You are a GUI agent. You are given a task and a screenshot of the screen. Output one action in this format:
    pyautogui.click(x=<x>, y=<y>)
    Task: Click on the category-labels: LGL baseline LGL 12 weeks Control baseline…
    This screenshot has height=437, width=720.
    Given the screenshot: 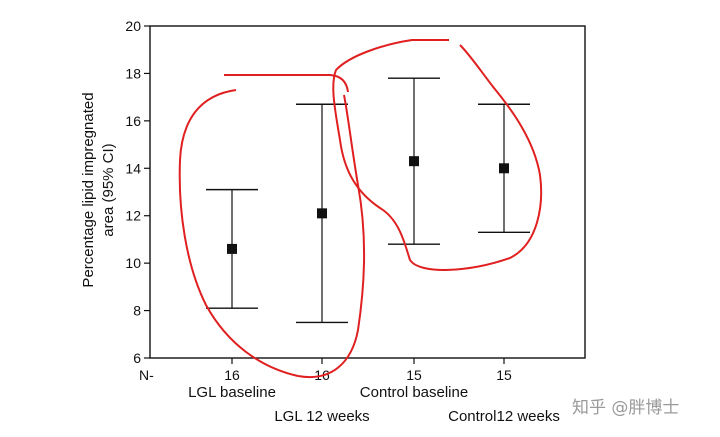 What is the action you would take?
    pyautogui.click(x=374, y=404)
    